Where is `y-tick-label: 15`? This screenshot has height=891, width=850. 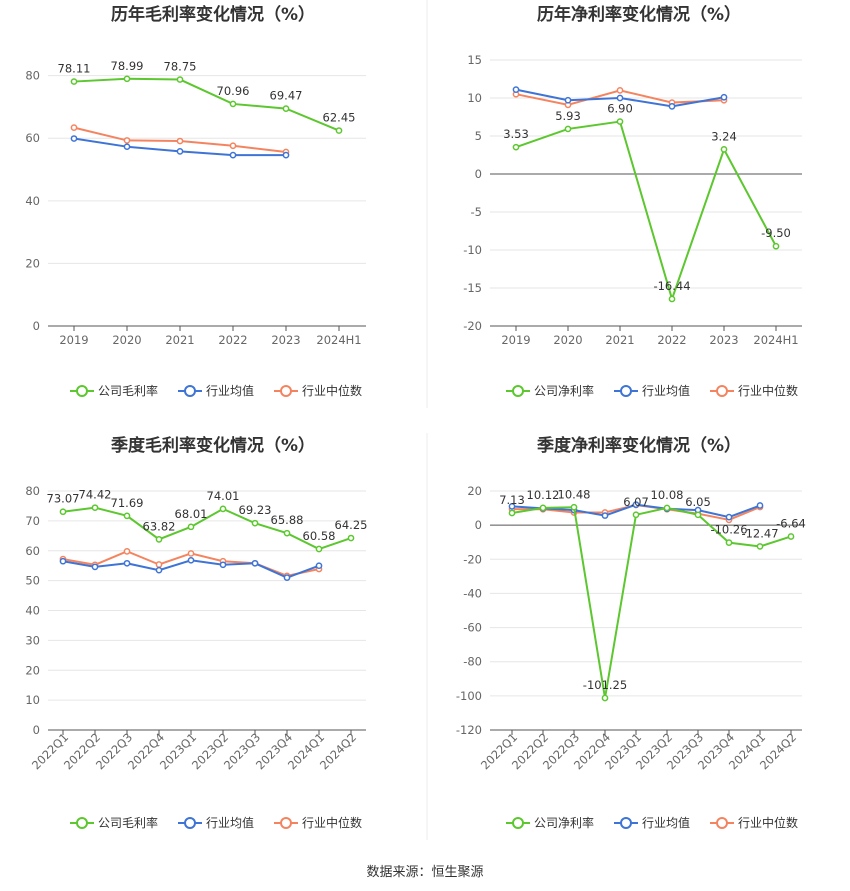 y-tick-label: 15 is located at coordinates (474, 60).